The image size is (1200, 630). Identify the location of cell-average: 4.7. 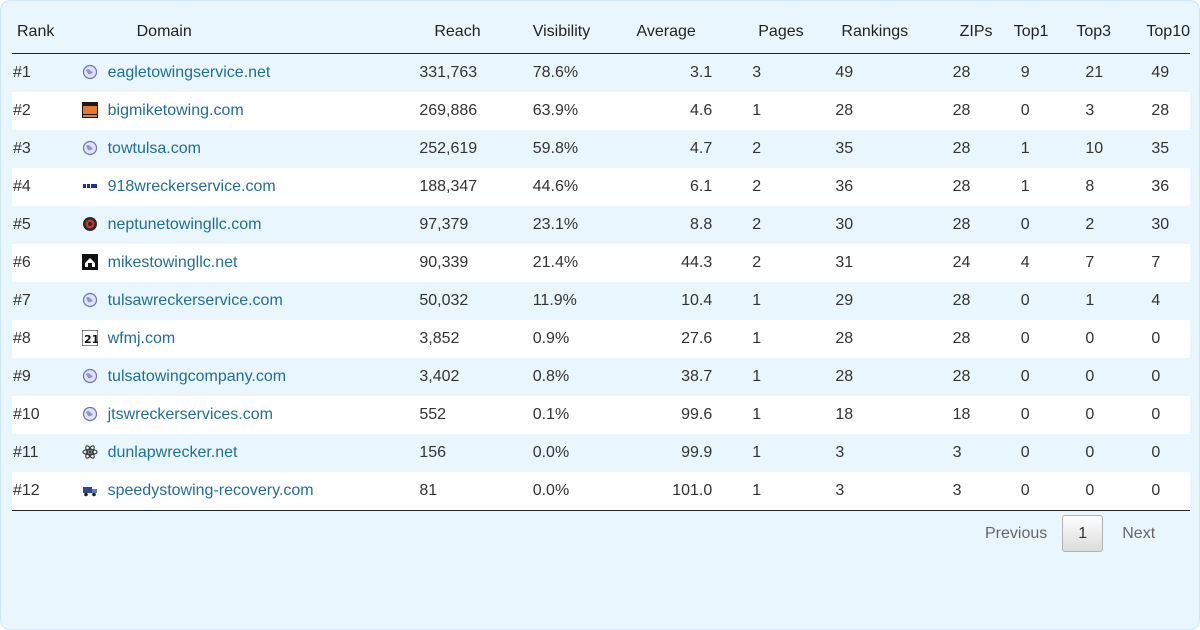
(687, 149).